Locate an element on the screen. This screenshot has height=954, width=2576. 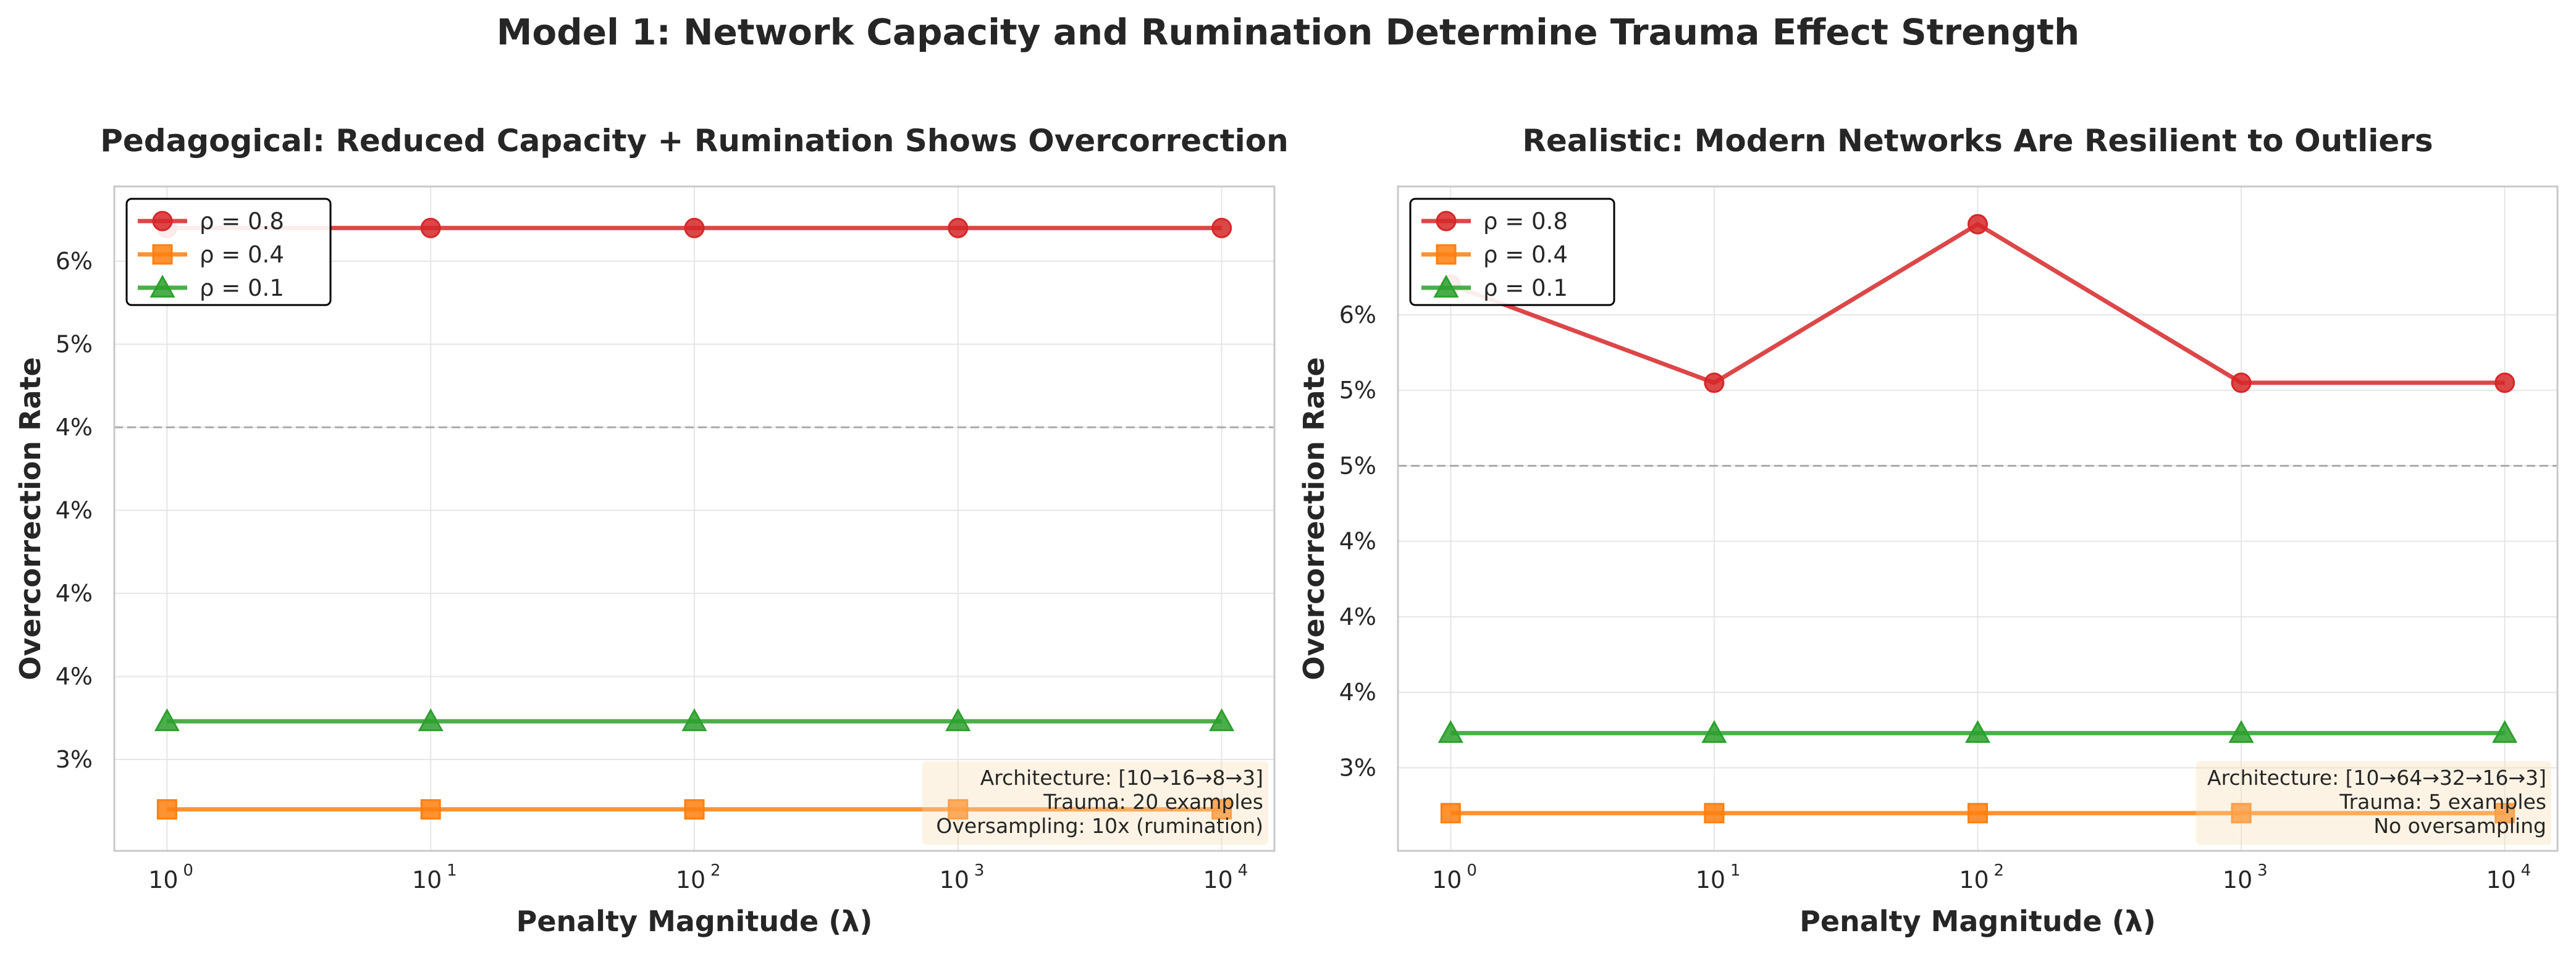
annotation-line-2: Trauma: 5 examples is located at coordinates (2442, 802).